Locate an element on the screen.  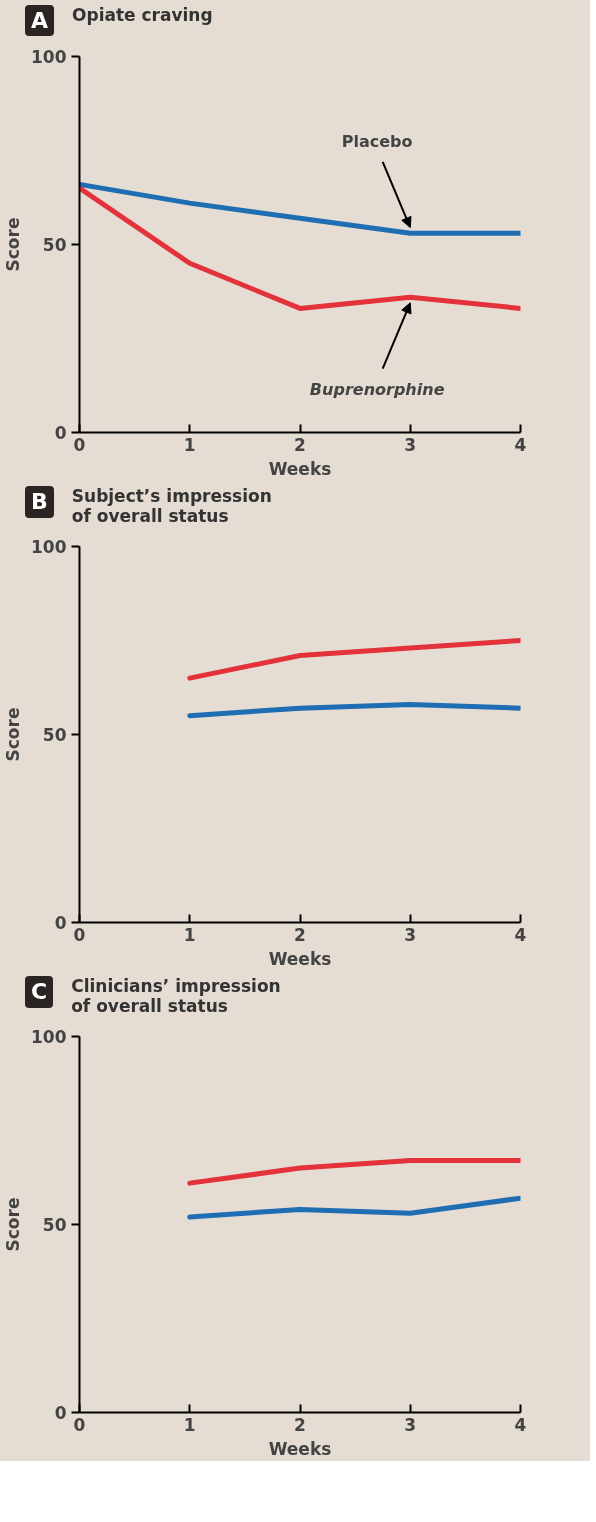
text: Buprenorphine is located at coordinates (377, 390).